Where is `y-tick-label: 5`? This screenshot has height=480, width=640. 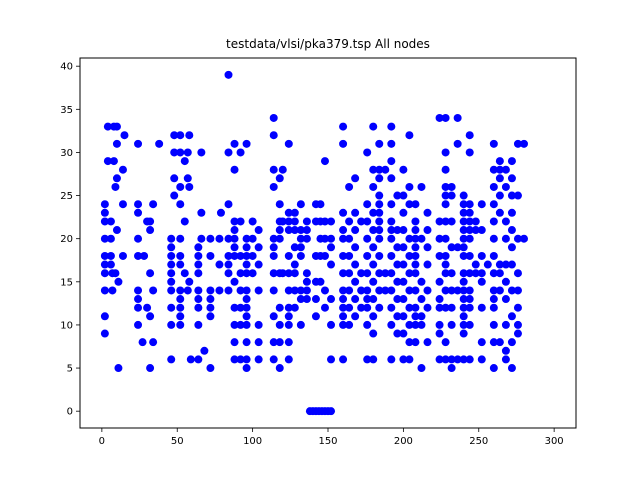 y-tick-label: 5 is located at coordinates (70, 369).